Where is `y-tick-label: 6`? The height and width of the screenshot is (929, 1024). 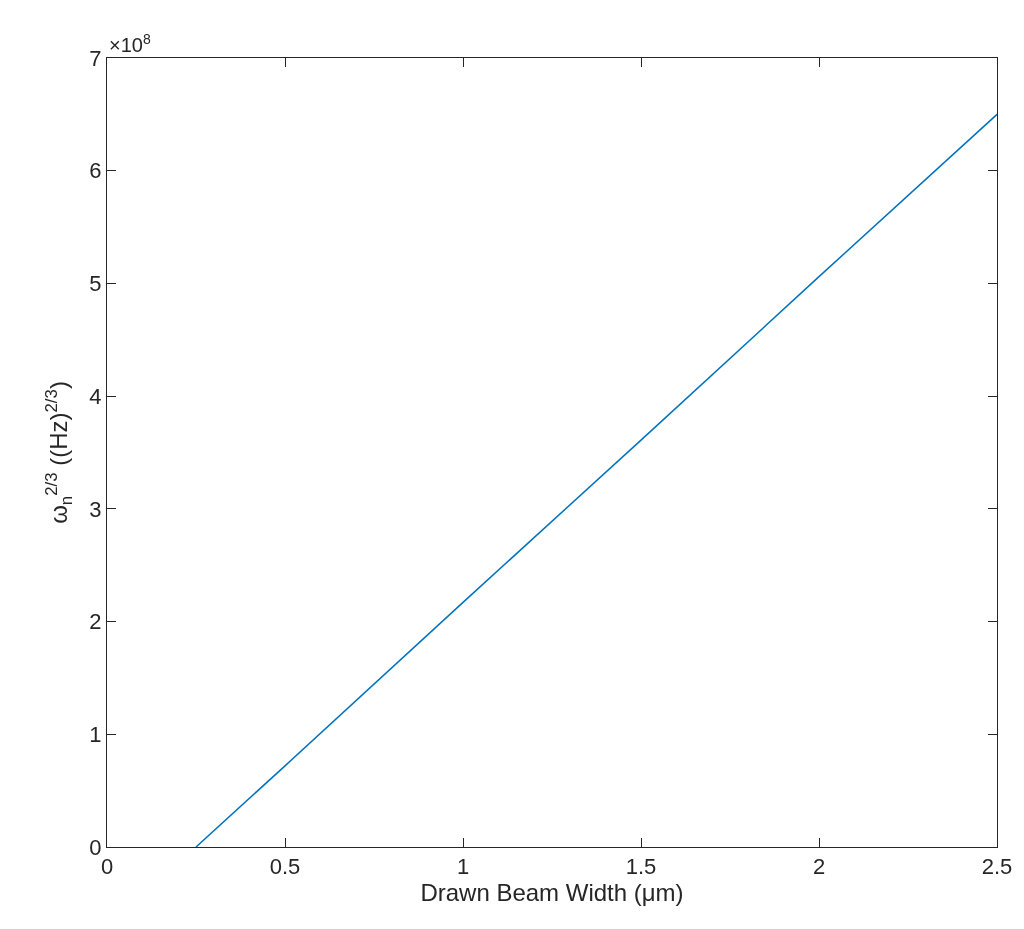 y-tick-label: 6 is located at coordinates (95, 171).